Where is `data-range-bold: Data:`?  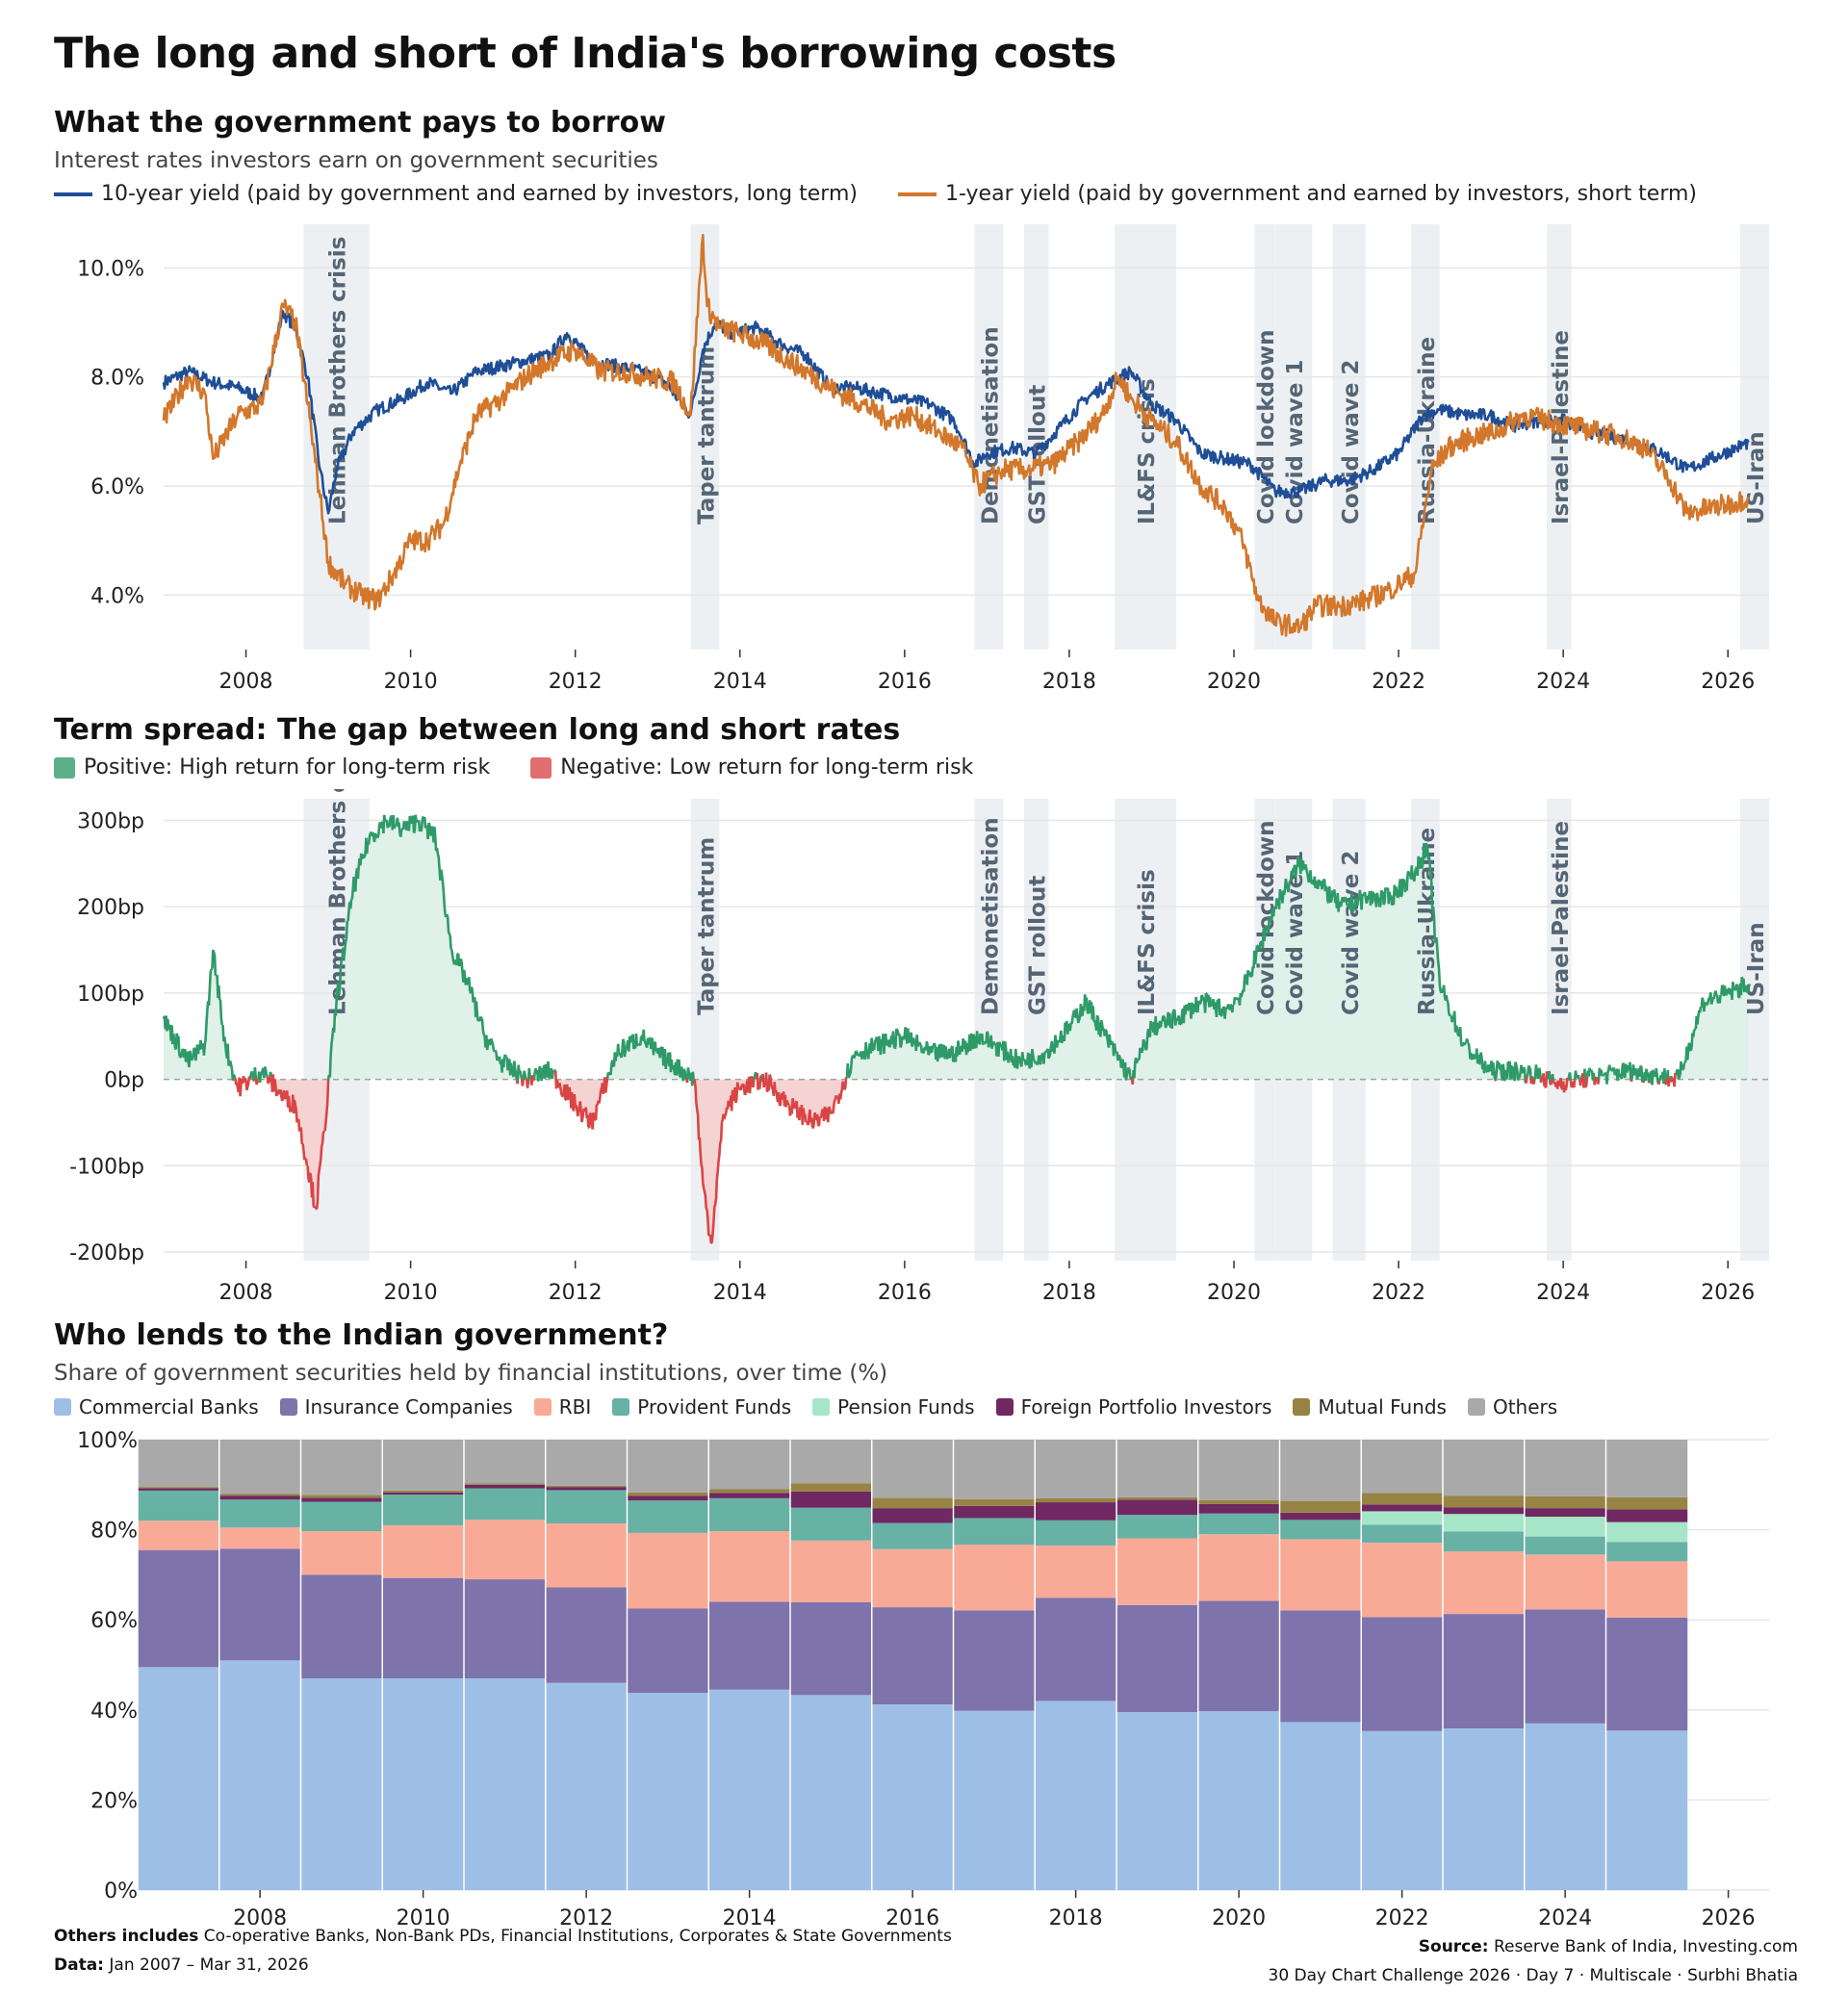 data-range-bold: Data: is located at coordinates (79, 1966).